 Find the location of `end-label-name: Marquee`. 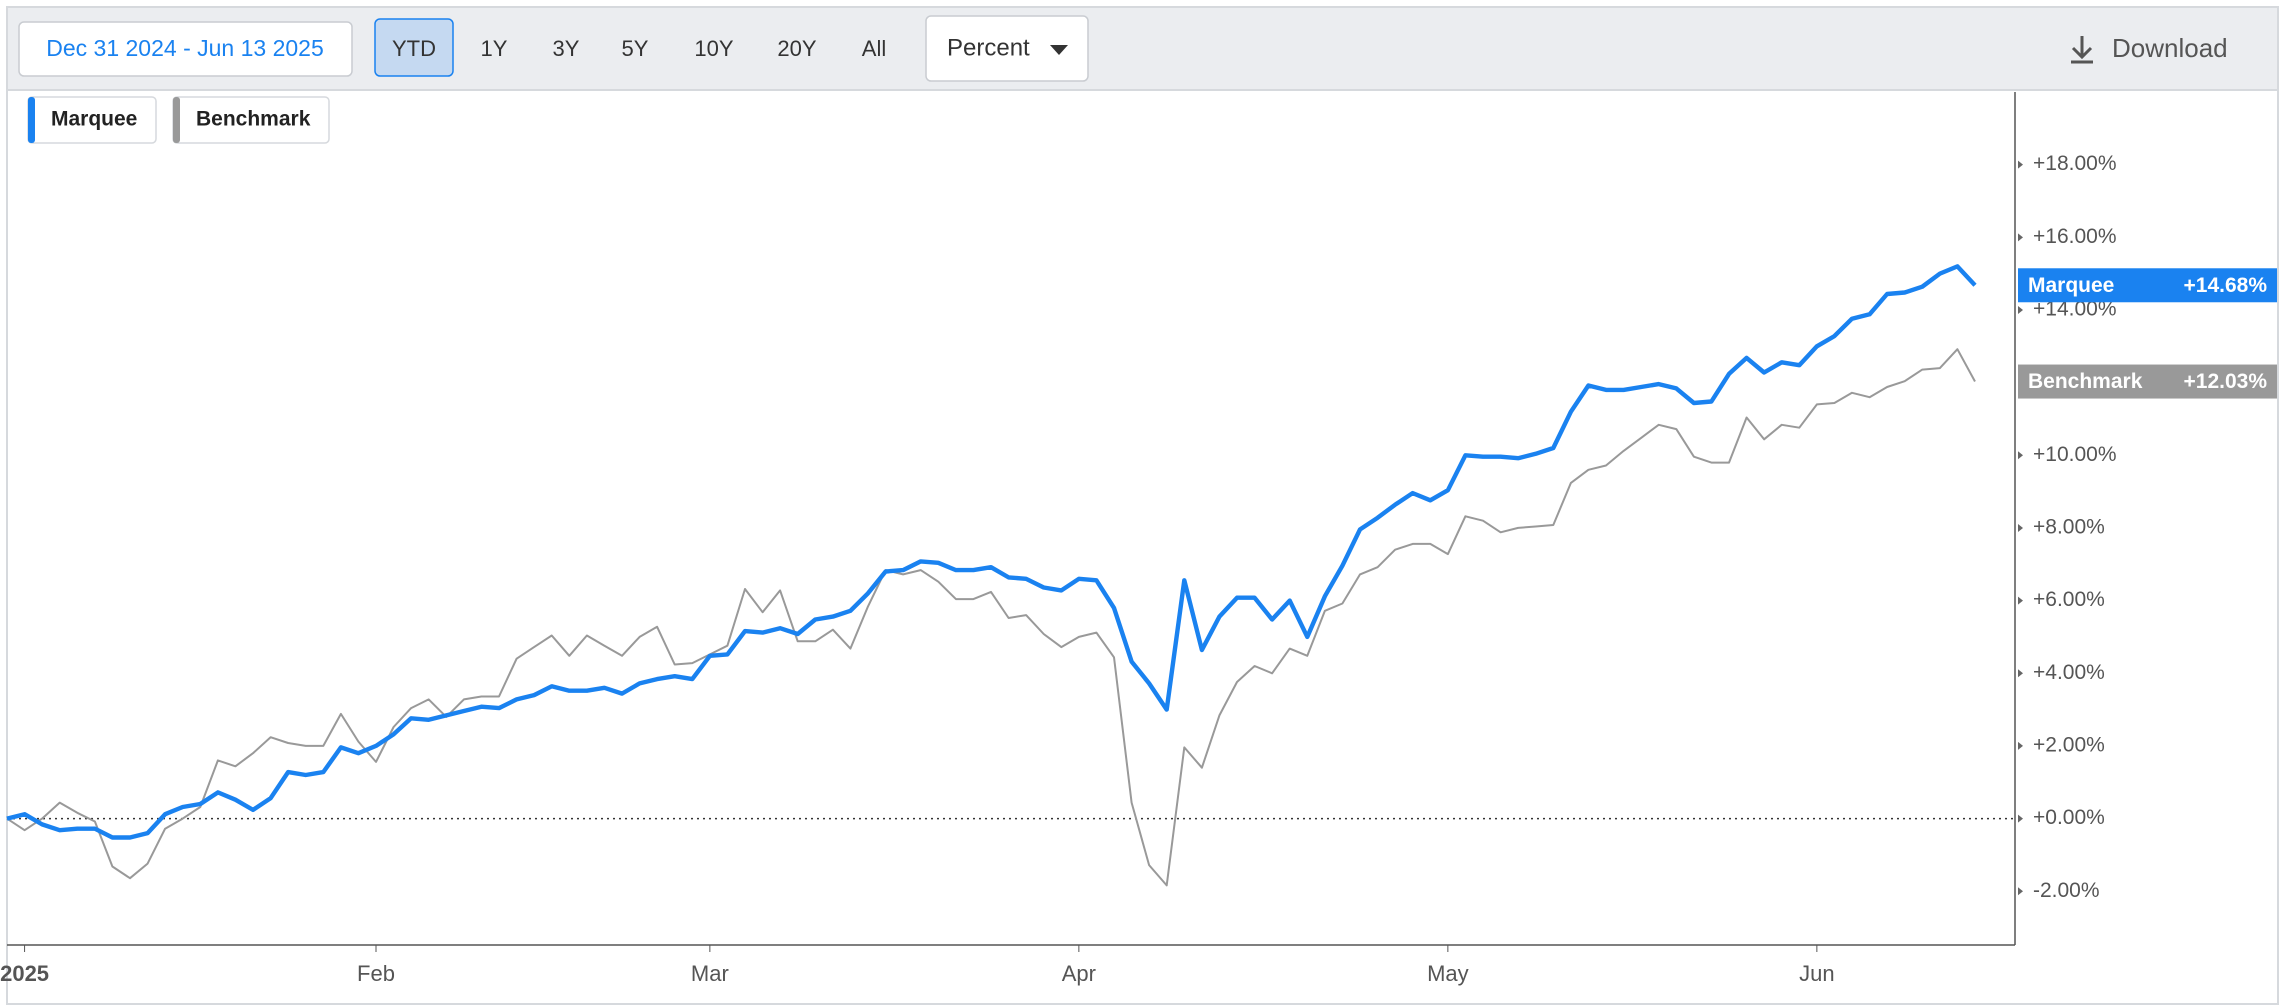

end-label-name: Marquee is located at coordinates (2071, 285).